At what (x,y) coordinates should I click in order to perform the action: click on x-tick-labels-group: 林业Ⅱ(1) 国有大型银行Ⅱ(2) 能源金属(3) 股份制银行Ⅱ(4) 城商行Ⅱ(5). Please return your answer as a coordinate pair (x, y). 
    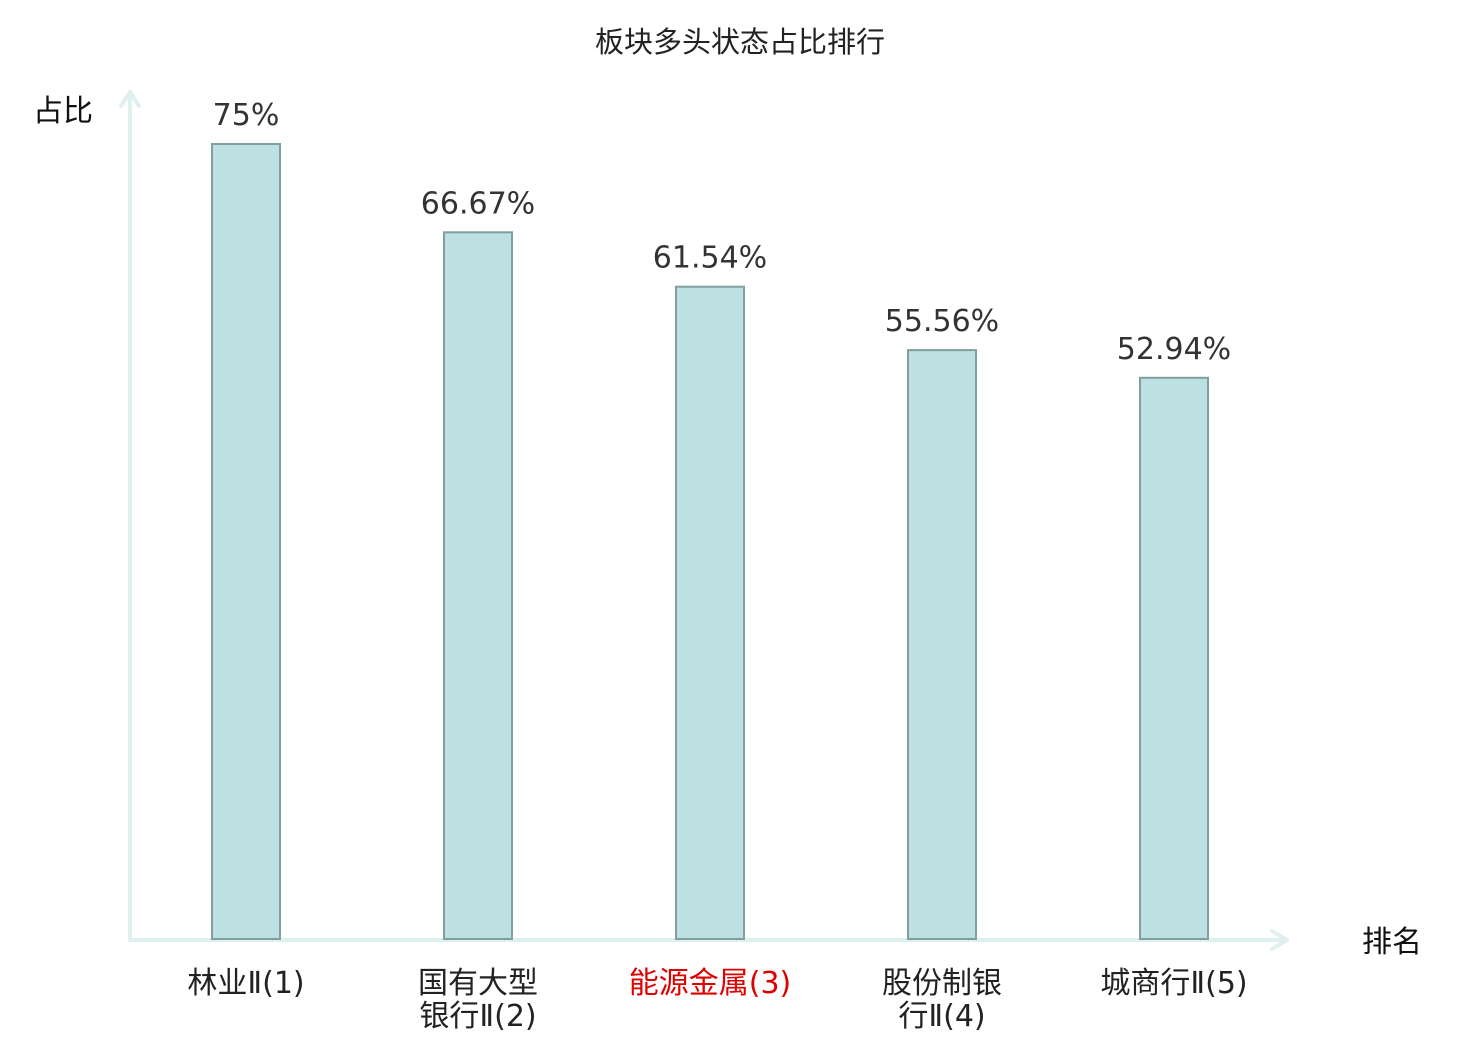
    Looking at the image, I should click on (717, 1000).